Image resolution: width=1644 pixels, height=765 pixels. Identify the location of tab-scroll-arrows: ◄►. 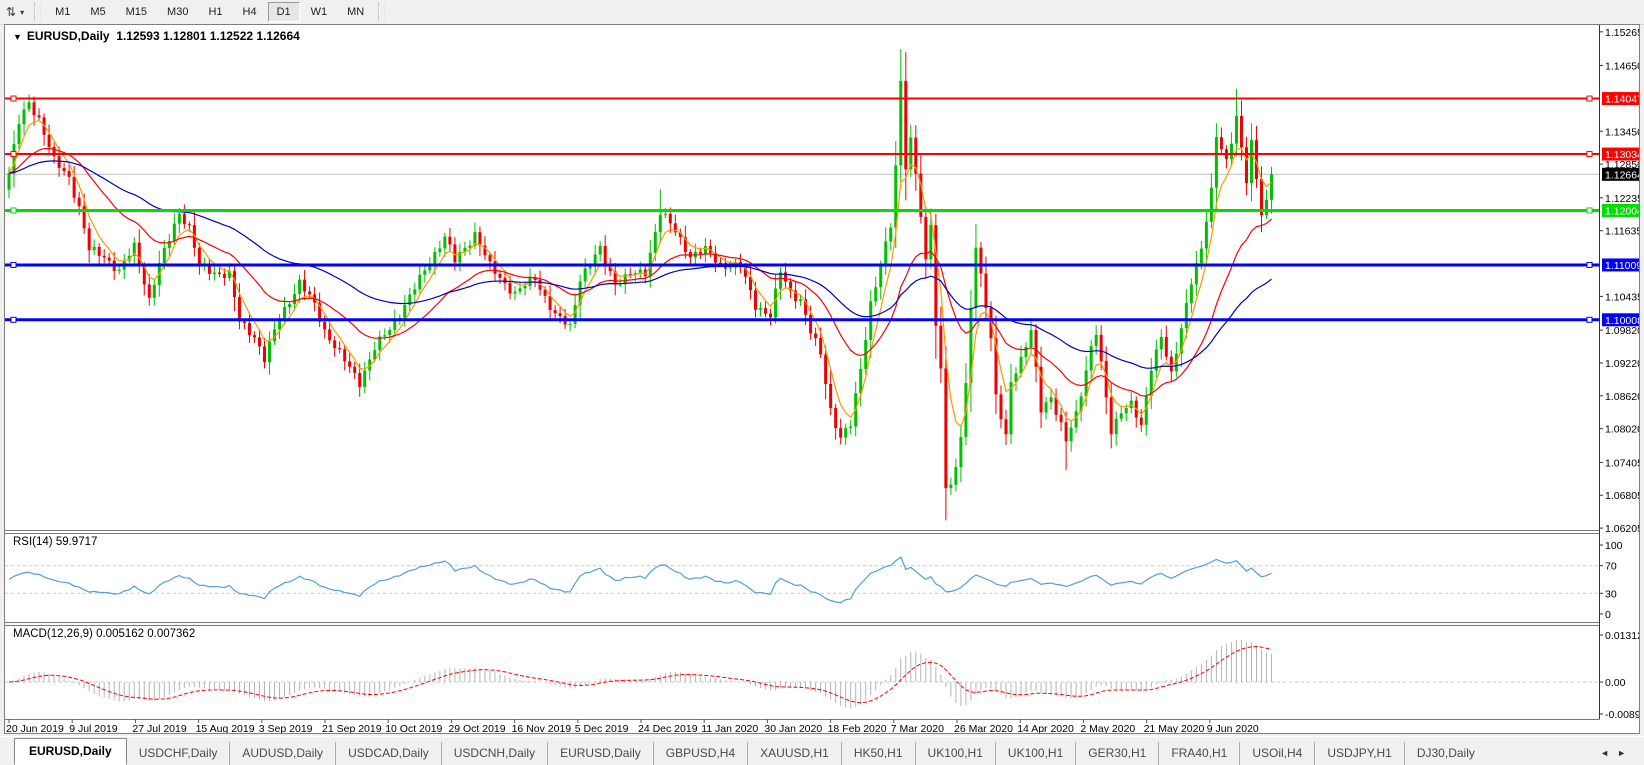
(1617, 753).